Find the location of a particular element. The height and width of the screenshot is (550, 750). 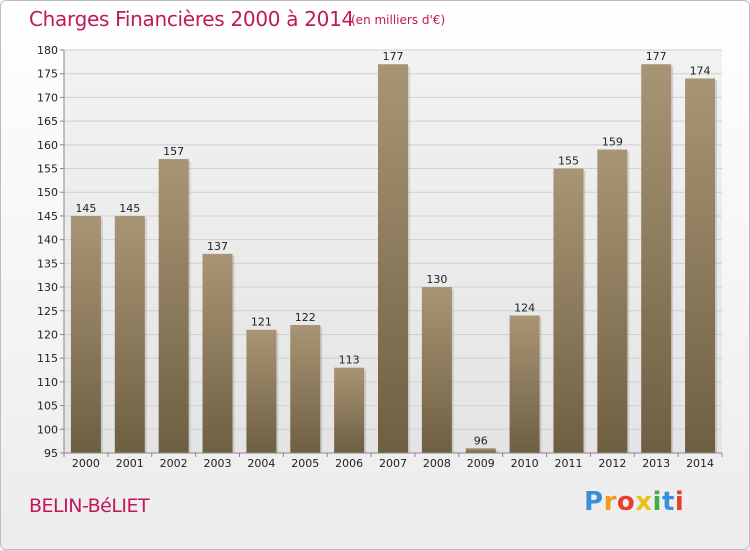

y-tick-label: 105 is located at coordinates (47, 406).